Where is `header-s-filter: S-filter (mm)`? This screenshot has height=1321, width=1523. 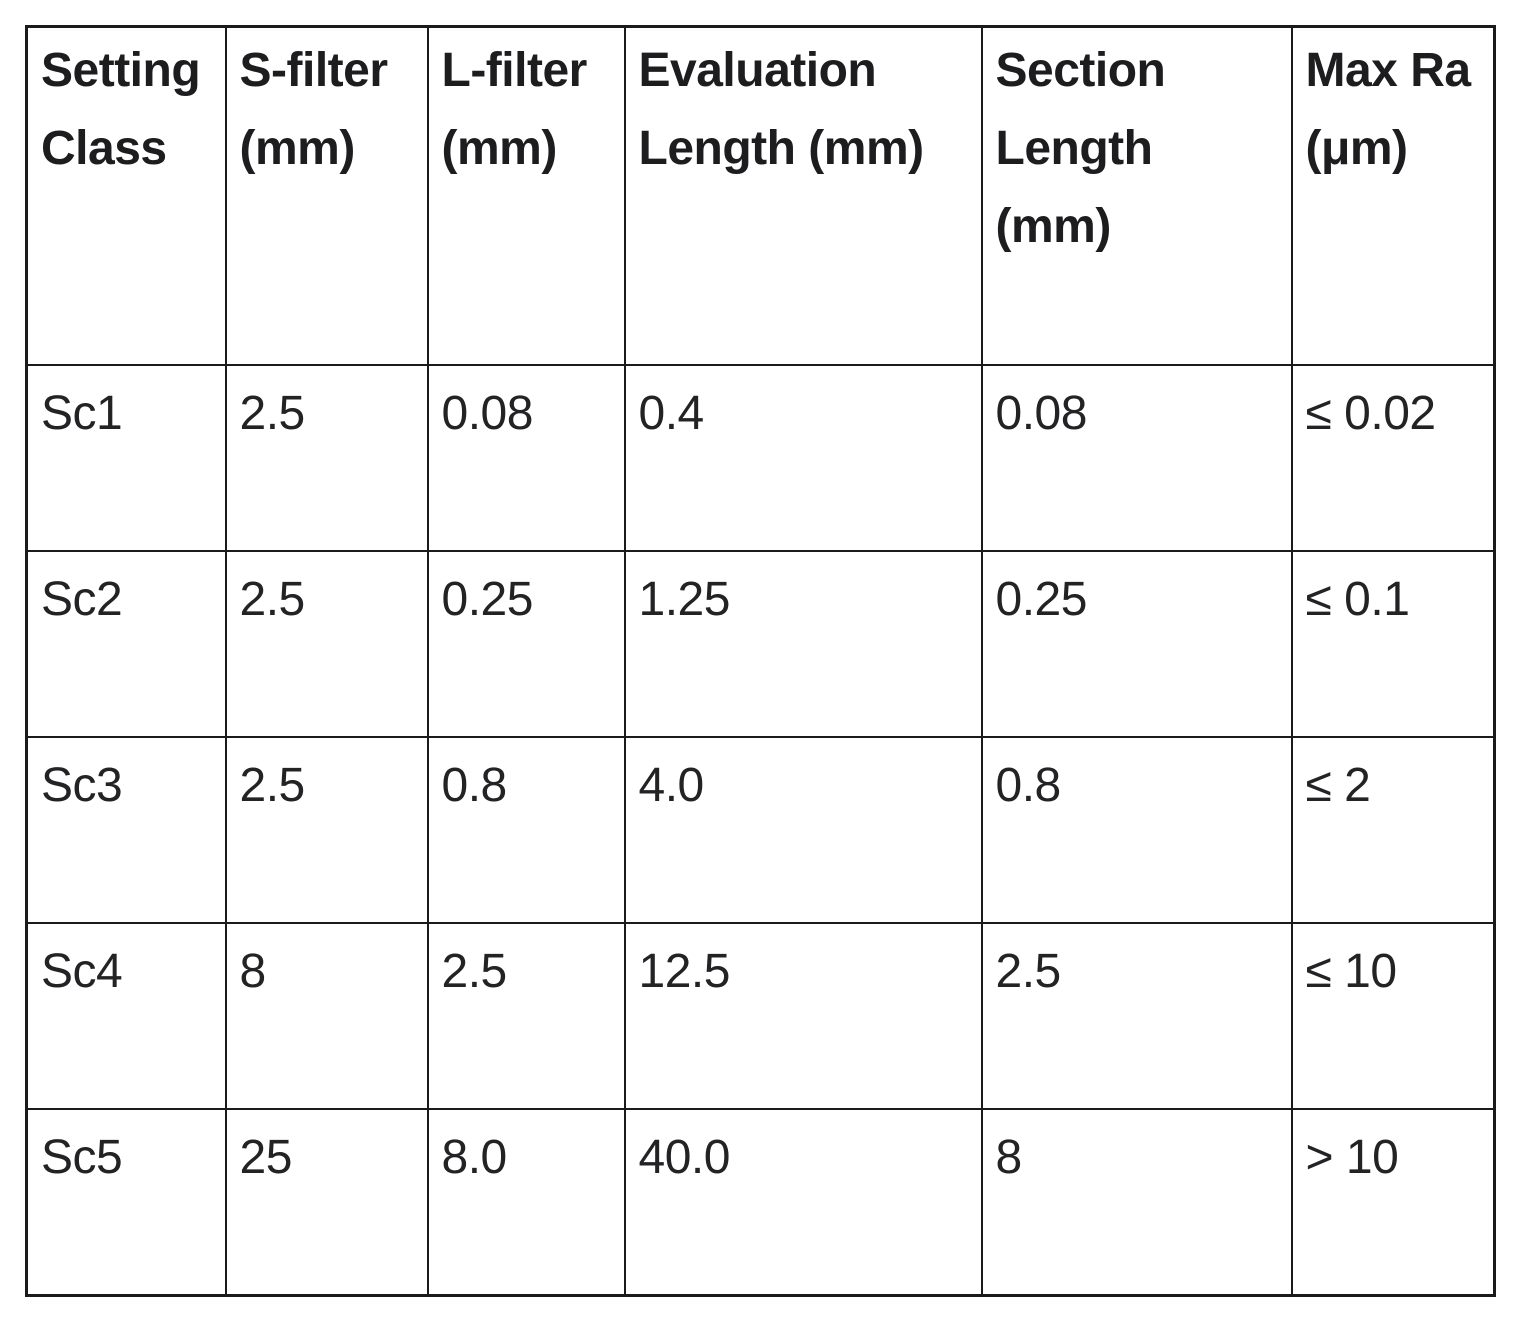
header-s-filter: S-filter (mm) is located at coordinates (326, 195).